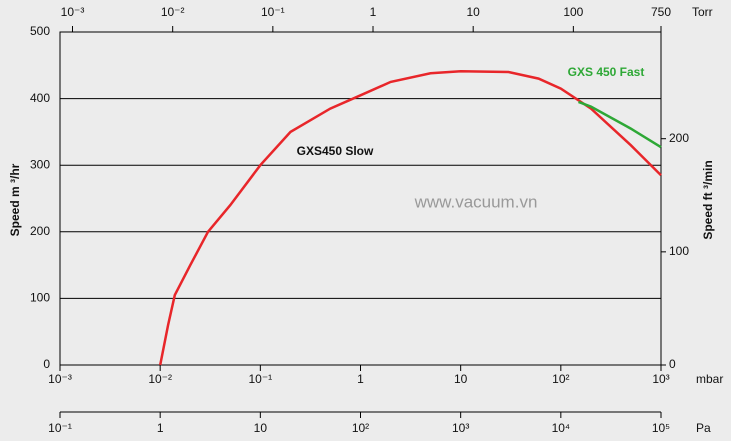 This screenshot has height=441, width=731. What do you see at coordinates (573, 12) in the screenshot?
I see `top-tick-label: 100` at bounding box center [573, 12].